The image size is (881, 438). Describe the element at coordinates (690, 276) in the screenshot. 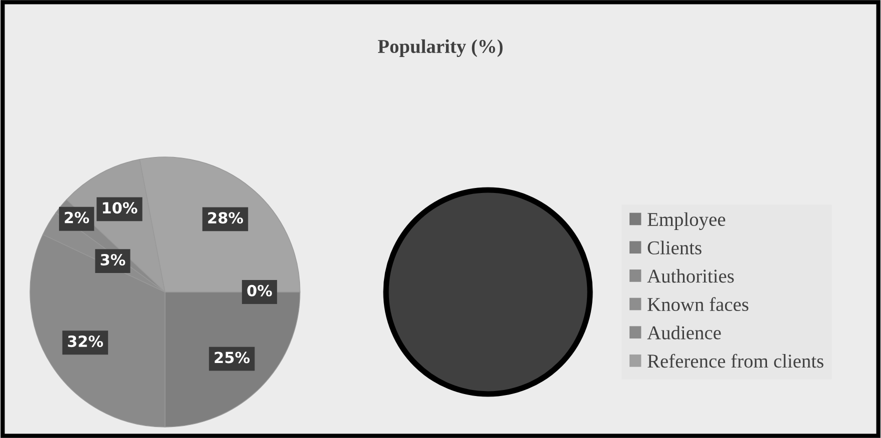

I see `legend-label: Authorities` at that location.